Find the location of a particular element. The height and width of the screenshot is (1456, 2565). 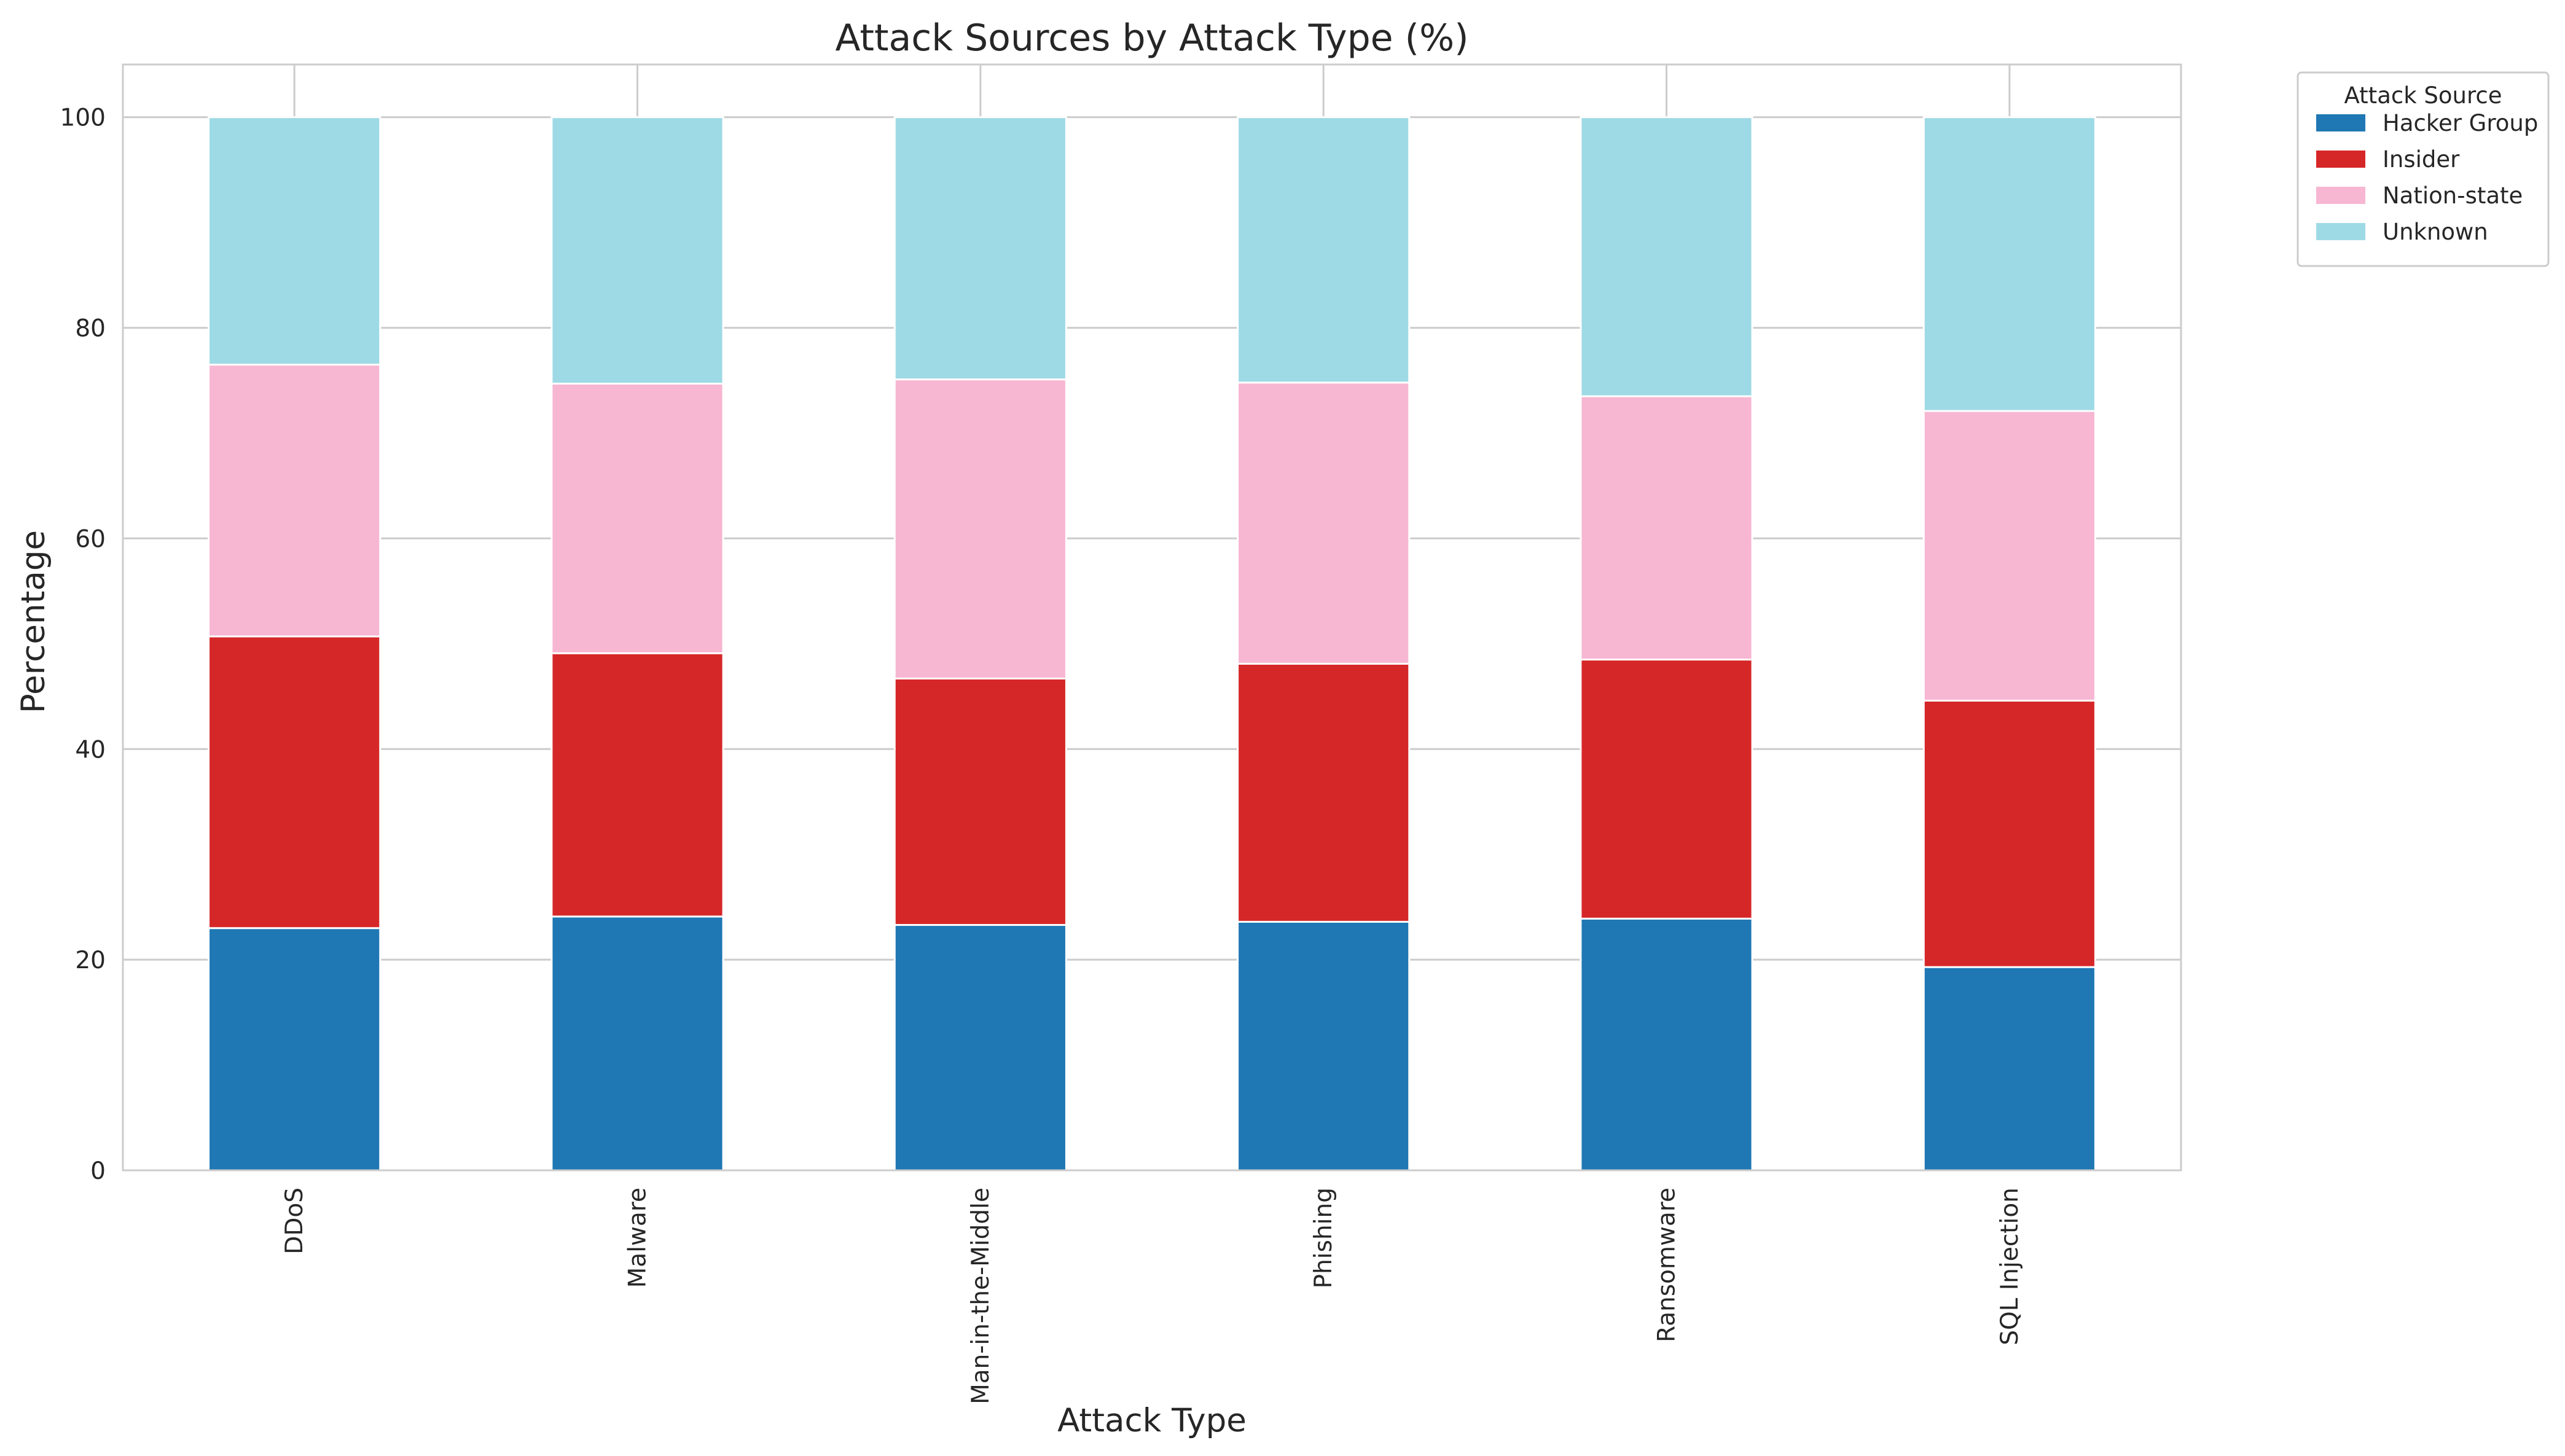

y-tick-label: 40 is located at coordinates (90, 750).